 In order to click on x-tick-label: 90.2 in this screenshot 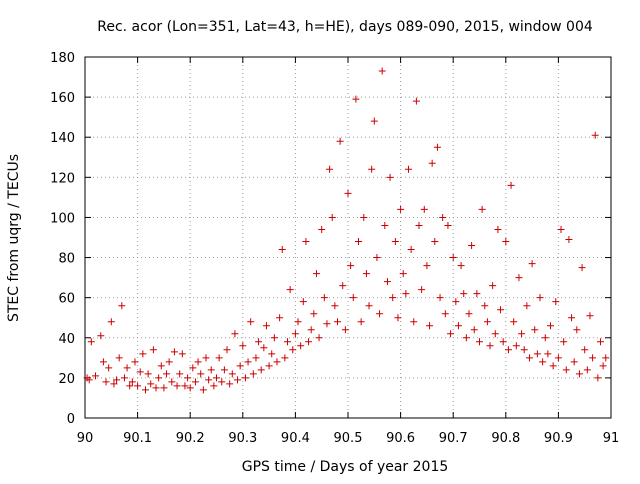, I will do `click(190, 438)`.